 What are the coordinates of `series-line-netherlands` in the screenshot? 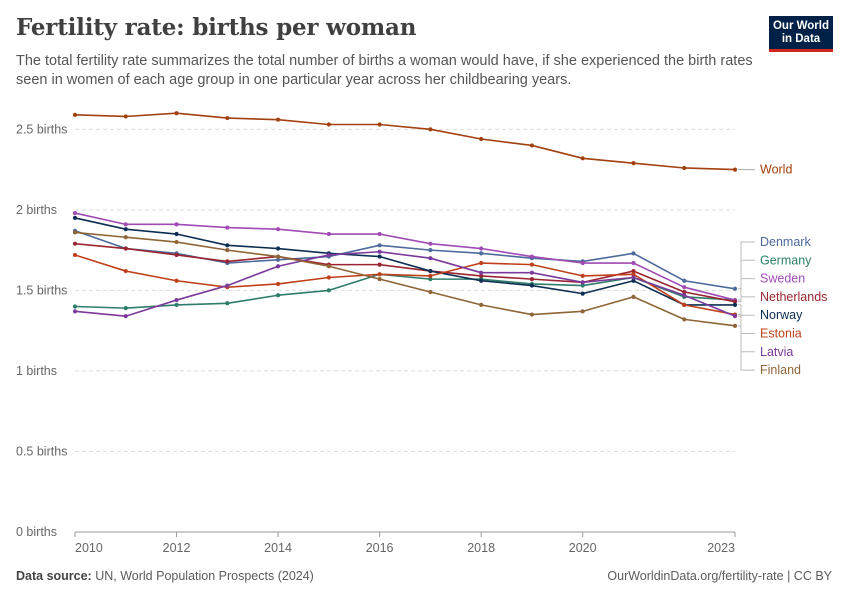 It's located at (405, 272).